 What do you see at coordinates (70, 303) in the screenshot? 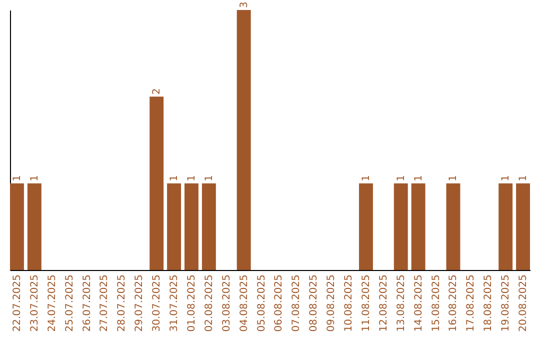
I see `x-tick-label: 25.07.2025` at bounding box center [70, 303].